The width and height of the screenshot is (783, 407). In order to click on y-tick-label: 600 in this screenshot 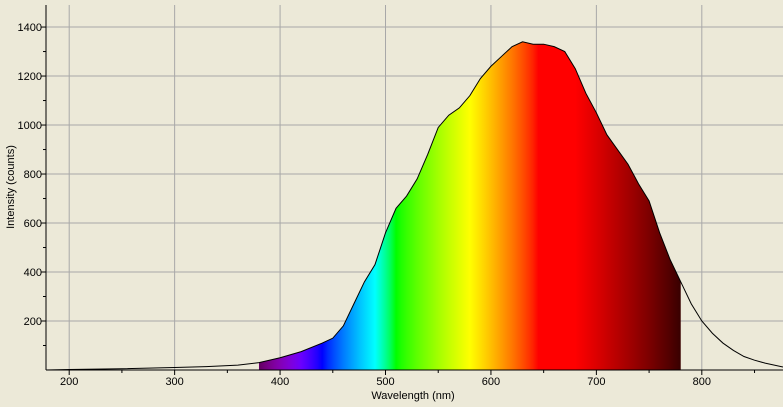, I will do `click(33, 224)`.